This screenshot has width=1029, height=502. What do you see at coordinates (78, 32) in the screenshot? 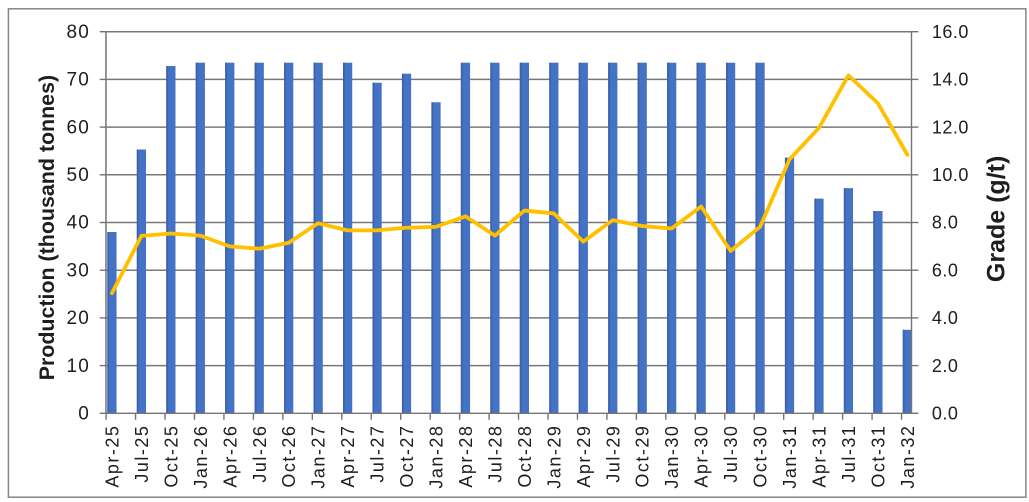
I see `svg-text: 80` at bounding box center [78, 32].